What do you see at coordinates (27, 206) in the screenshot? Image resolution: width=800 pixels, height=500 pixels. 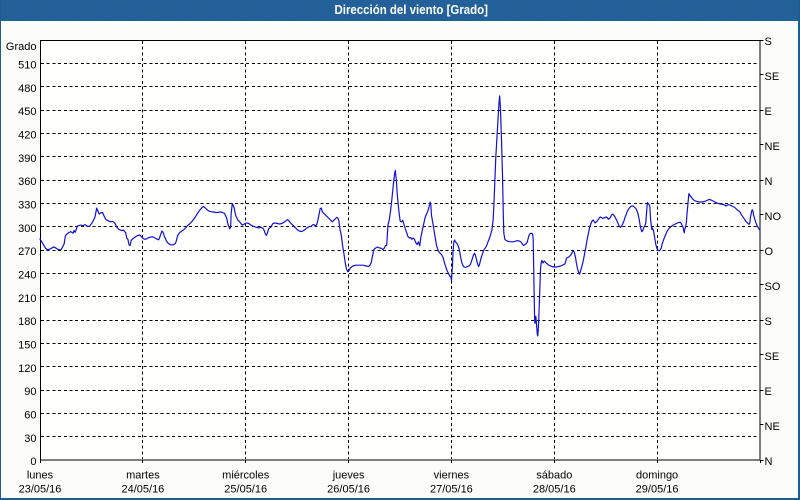 I see `svg-text: 330` at bounding box center [27, 206].